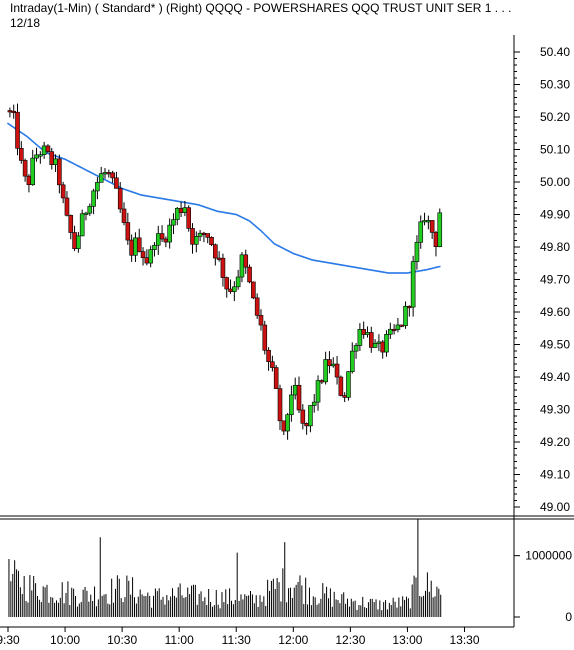 This screenshot has height=650, width=574. Describe the element at coordinates (555, 377) in the screenshot. I see `price-tick-label: 49.40` at that location.